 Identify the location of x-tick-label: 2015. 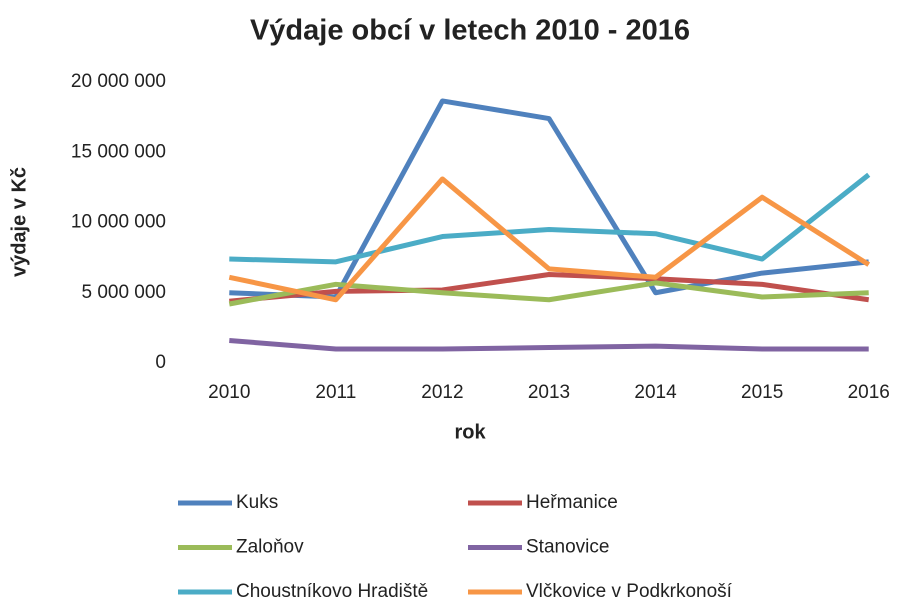
(762, 392).